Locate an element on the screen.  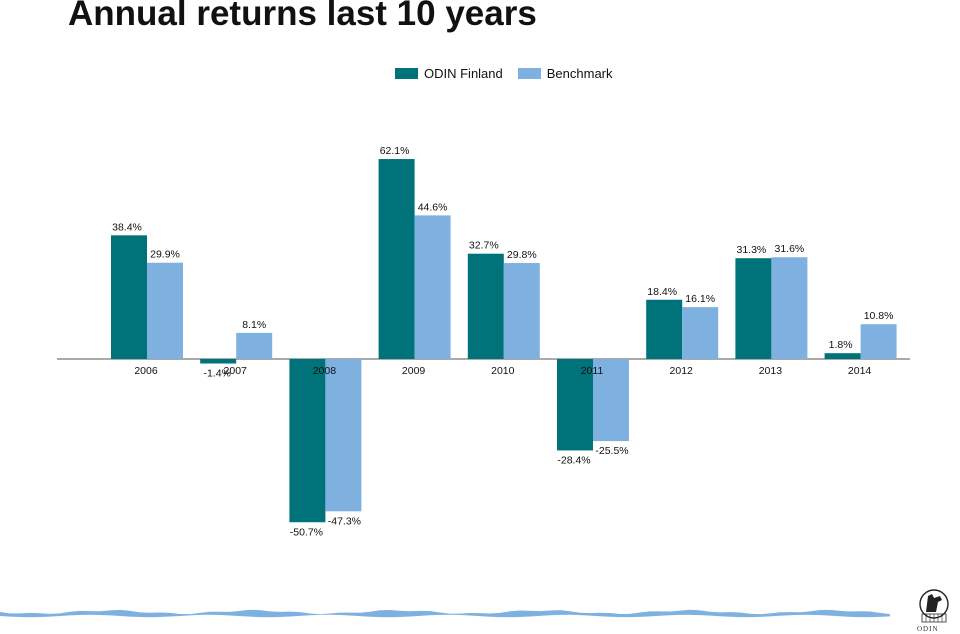
label-fund-2014: 1.8% is located at coordinates (841, 345).